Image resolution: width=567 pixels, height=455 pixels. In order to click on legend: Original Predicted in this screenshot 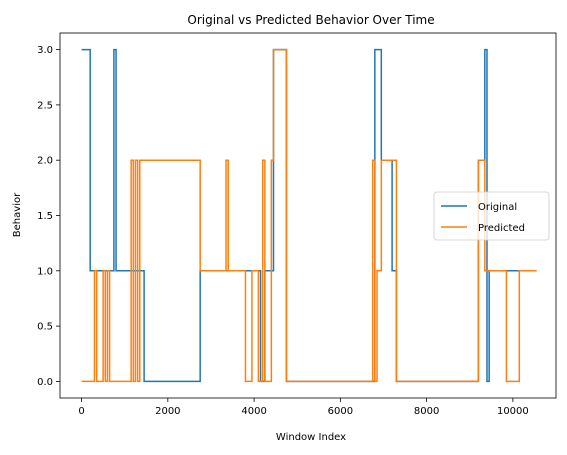, I will do `click(491, 216)`.